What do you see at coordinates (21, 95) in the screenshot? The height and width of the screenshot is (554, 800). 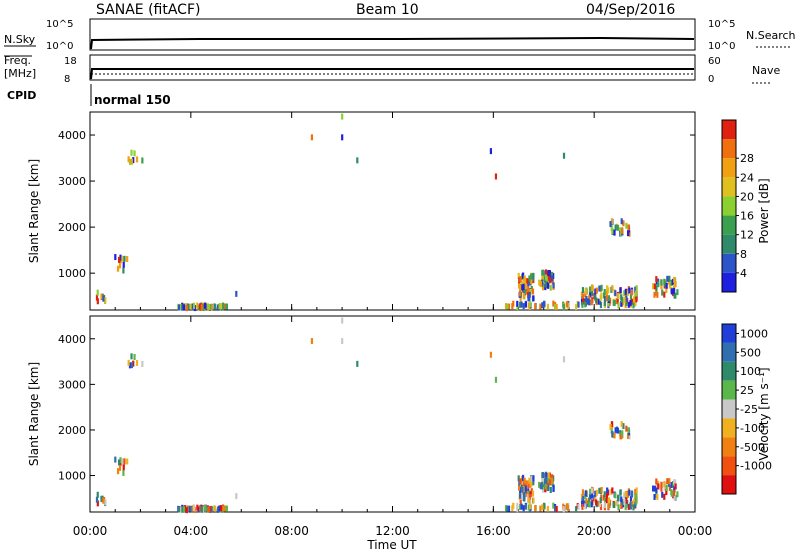 I see `cpid-label: CPID` at bounding box center [21, 95].